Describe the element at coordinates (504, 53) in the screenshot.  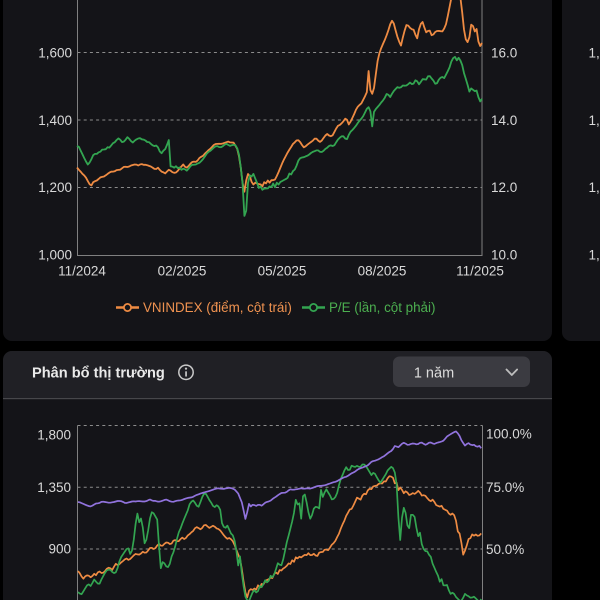
I see `svg-text: 16.0` at that location.